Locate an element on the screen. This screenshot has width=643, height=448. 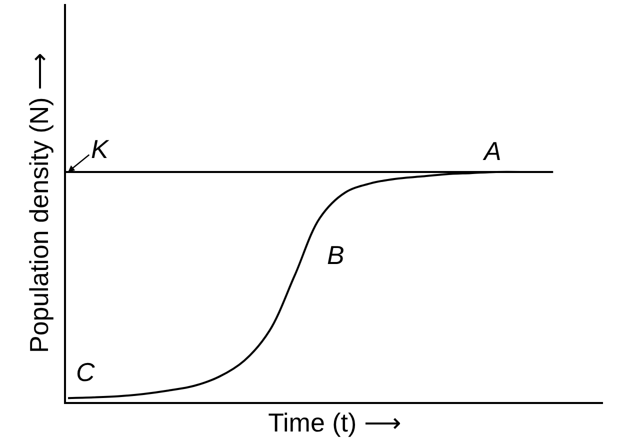
text: A is located at coordinates (492, 151).